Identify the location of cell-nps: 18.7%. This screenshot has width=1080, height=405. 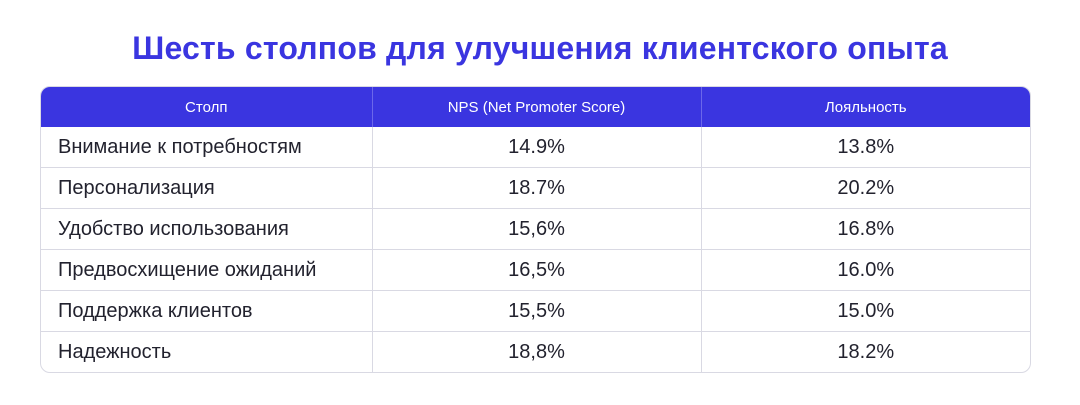
(536, 188).